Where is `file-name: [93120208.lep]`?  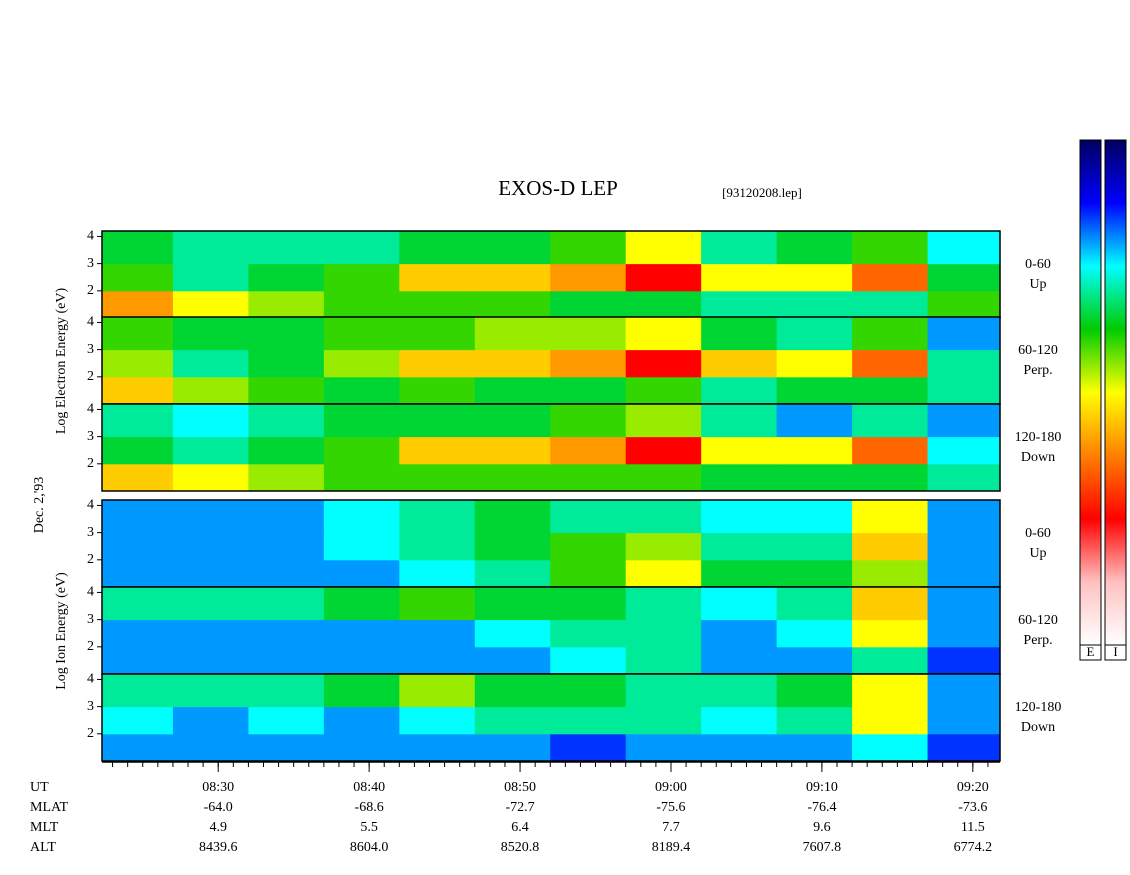
file-name: [93120208.lep] is located at coordinates (762, 192).